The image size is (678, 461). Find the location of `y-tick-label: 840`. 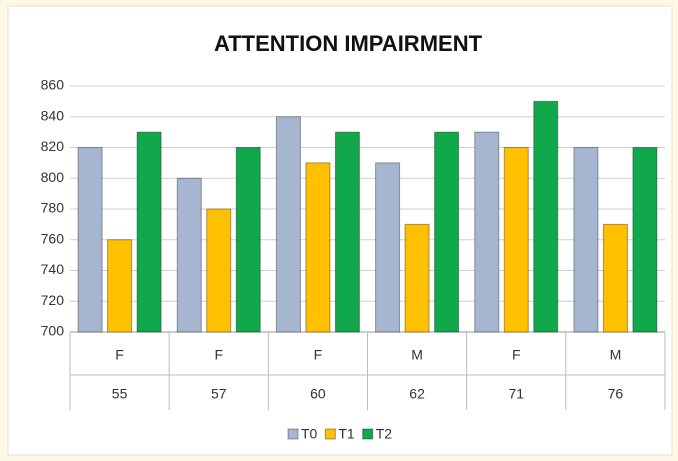

y-tick-label: 840 is located at coordinates (53, 115).